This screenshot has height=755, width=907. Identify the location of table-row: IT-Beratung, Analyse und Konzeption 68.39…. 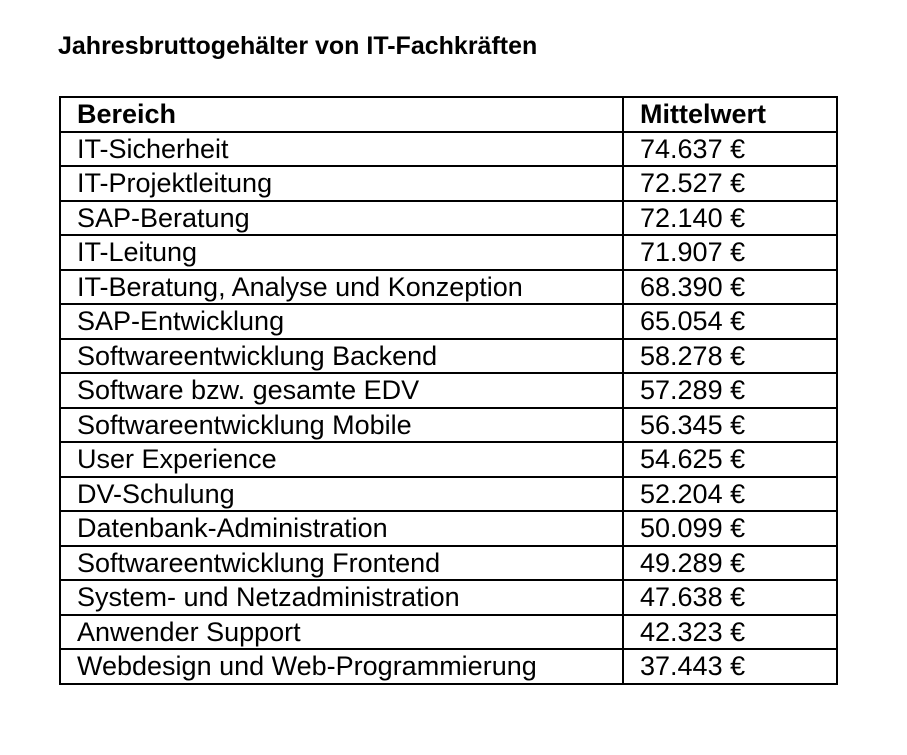
(448, 286).